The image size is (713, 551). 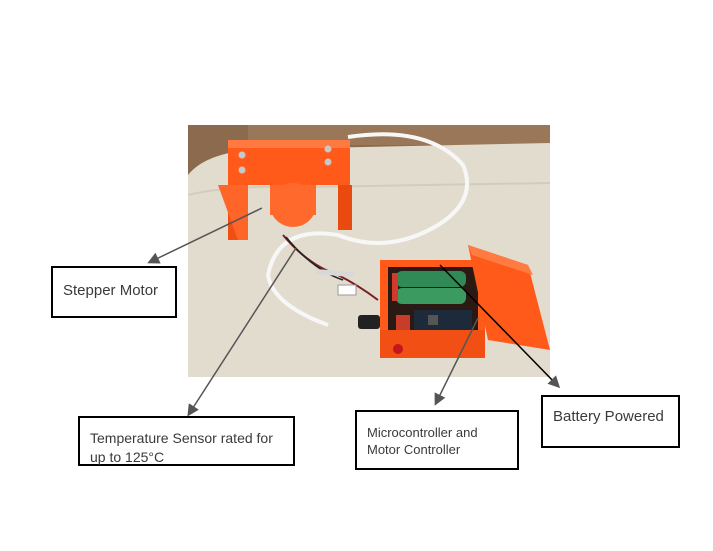 I want to click on callout-microcontroller-text: Microcontroller and Motor Controller, so click(x=422, y=441).